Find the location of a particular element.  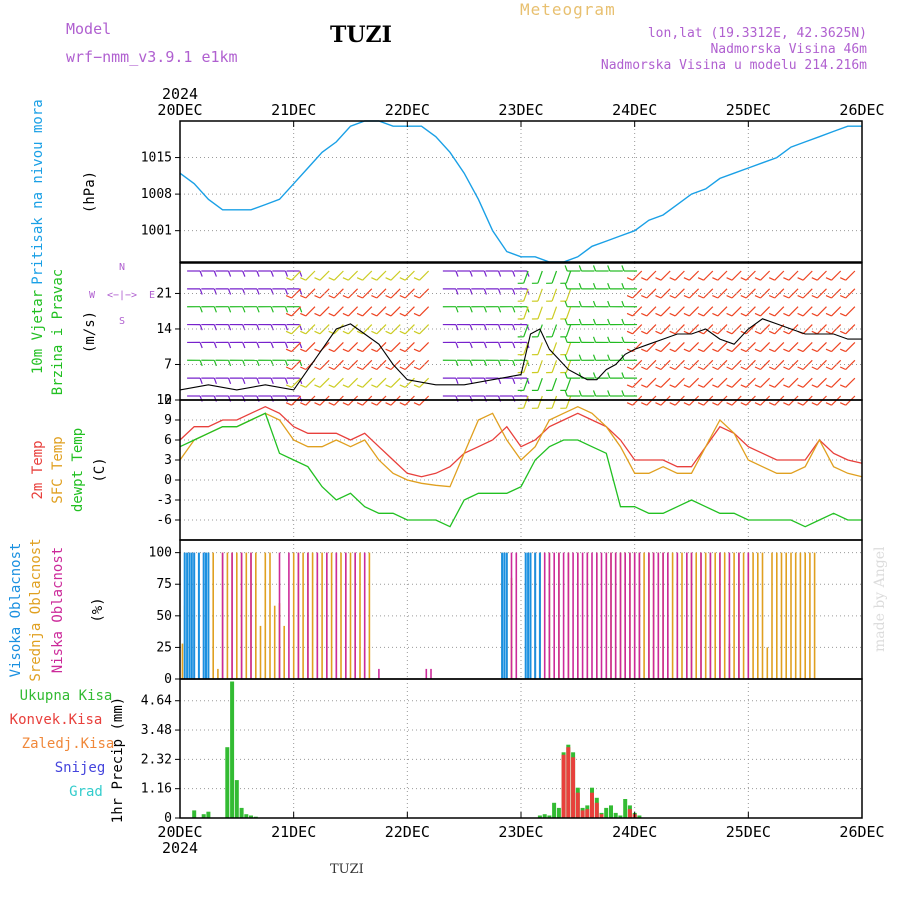

precip-bar-convective is located at coordinates (568, 782).